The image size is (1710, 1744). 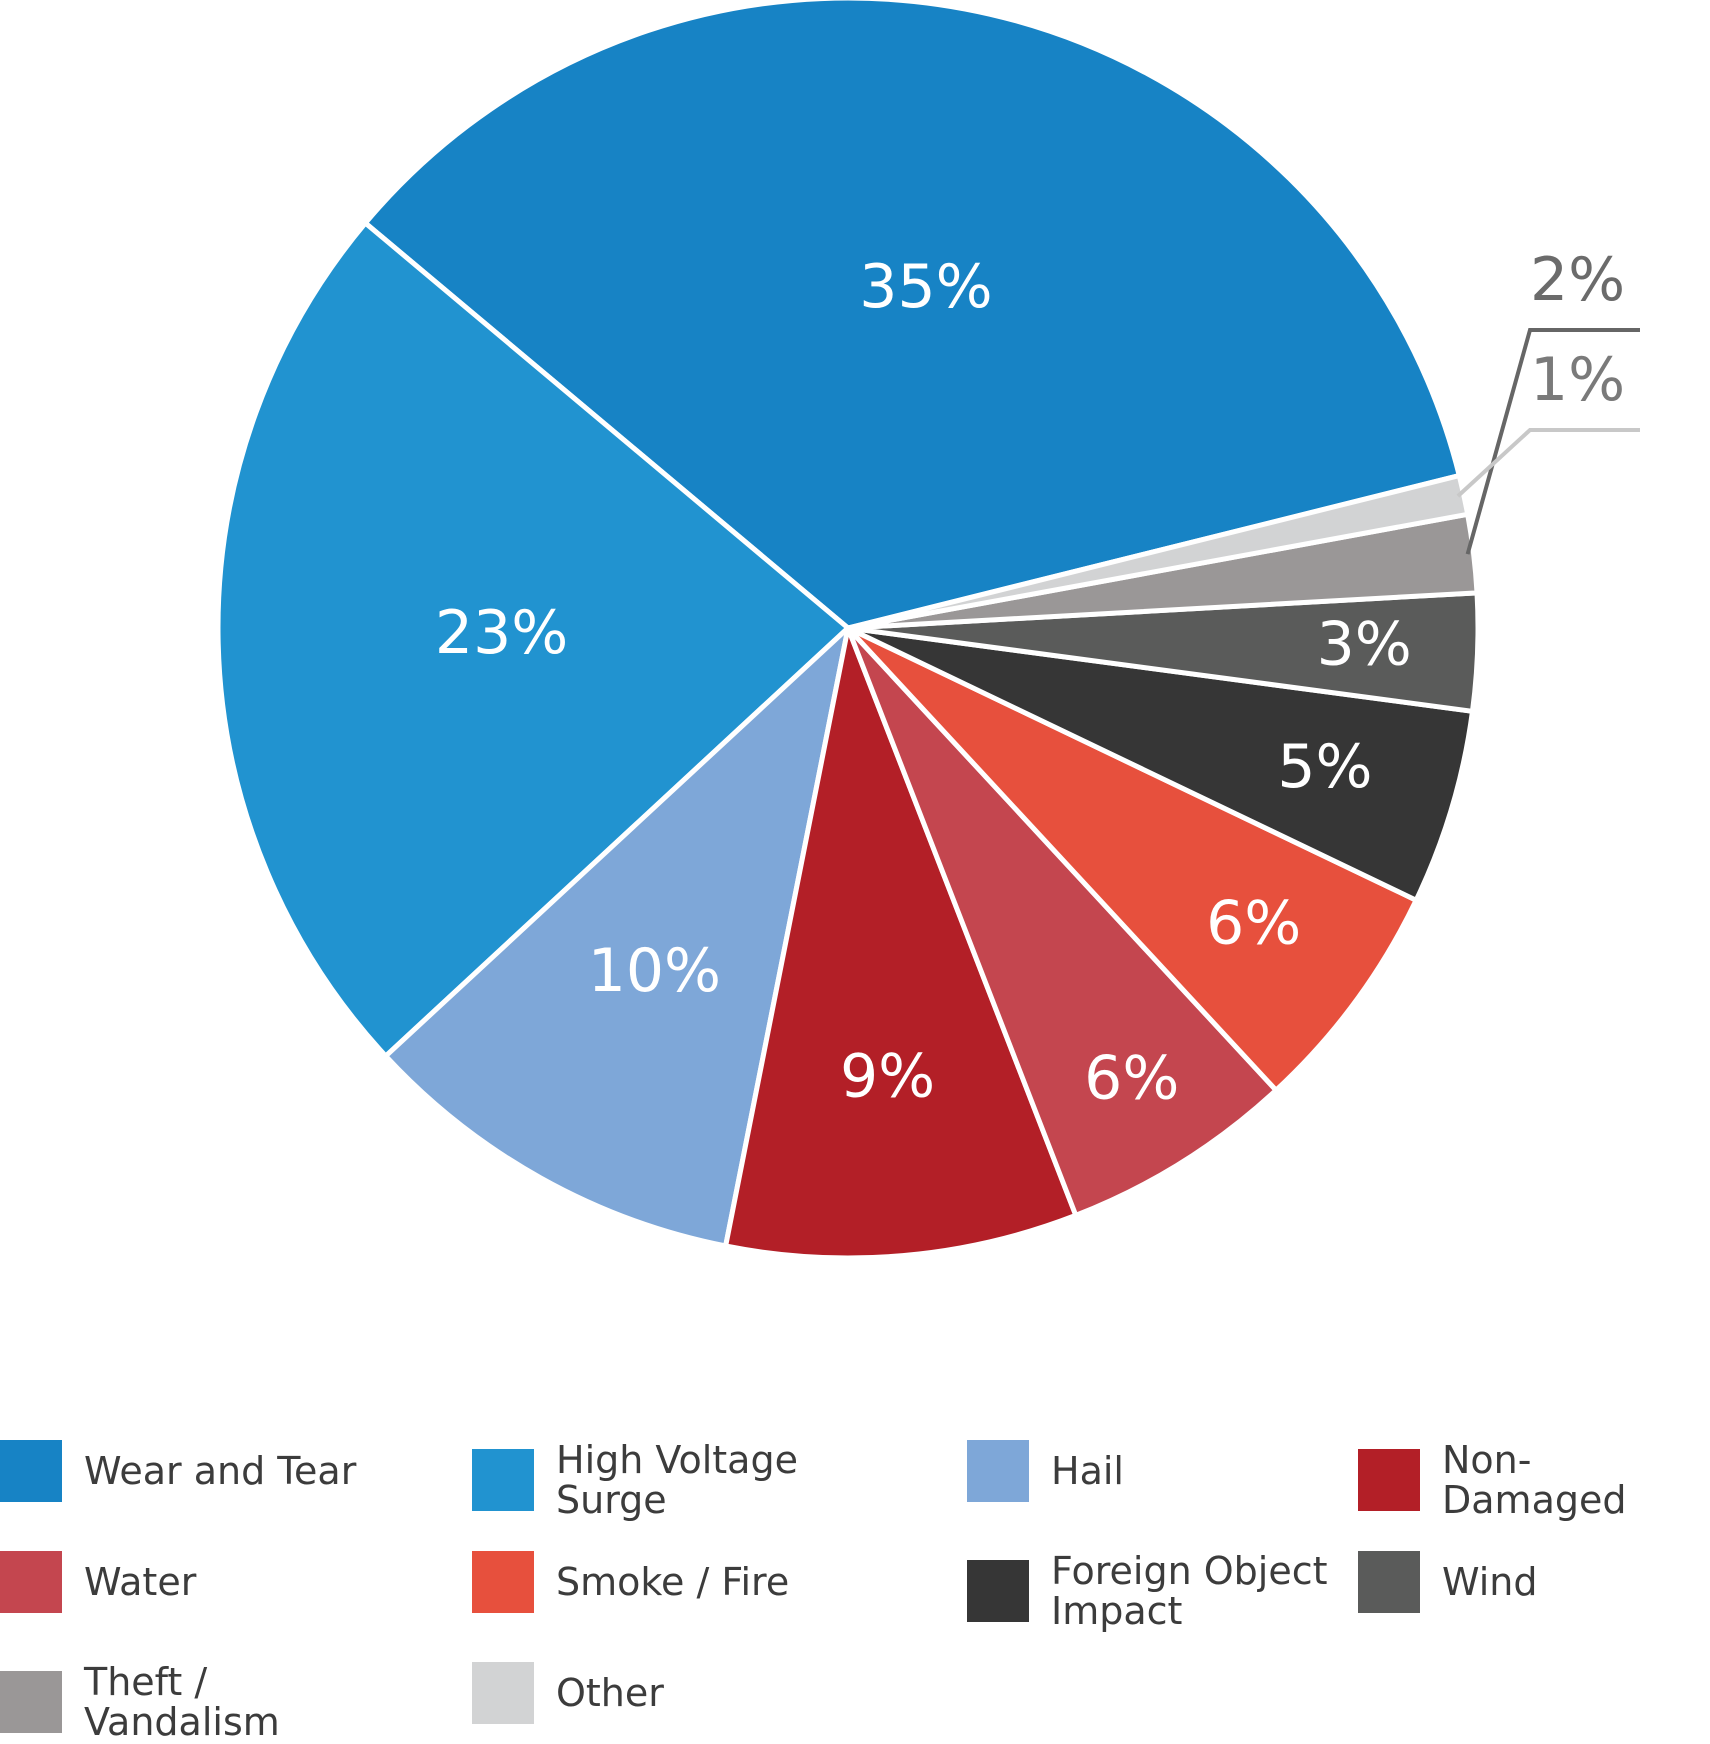 What do you see at coordinates (887, 1076) in the screenshot?
I see `slice-label-non-damaged: 9%` at bounding box center [887, 1076].